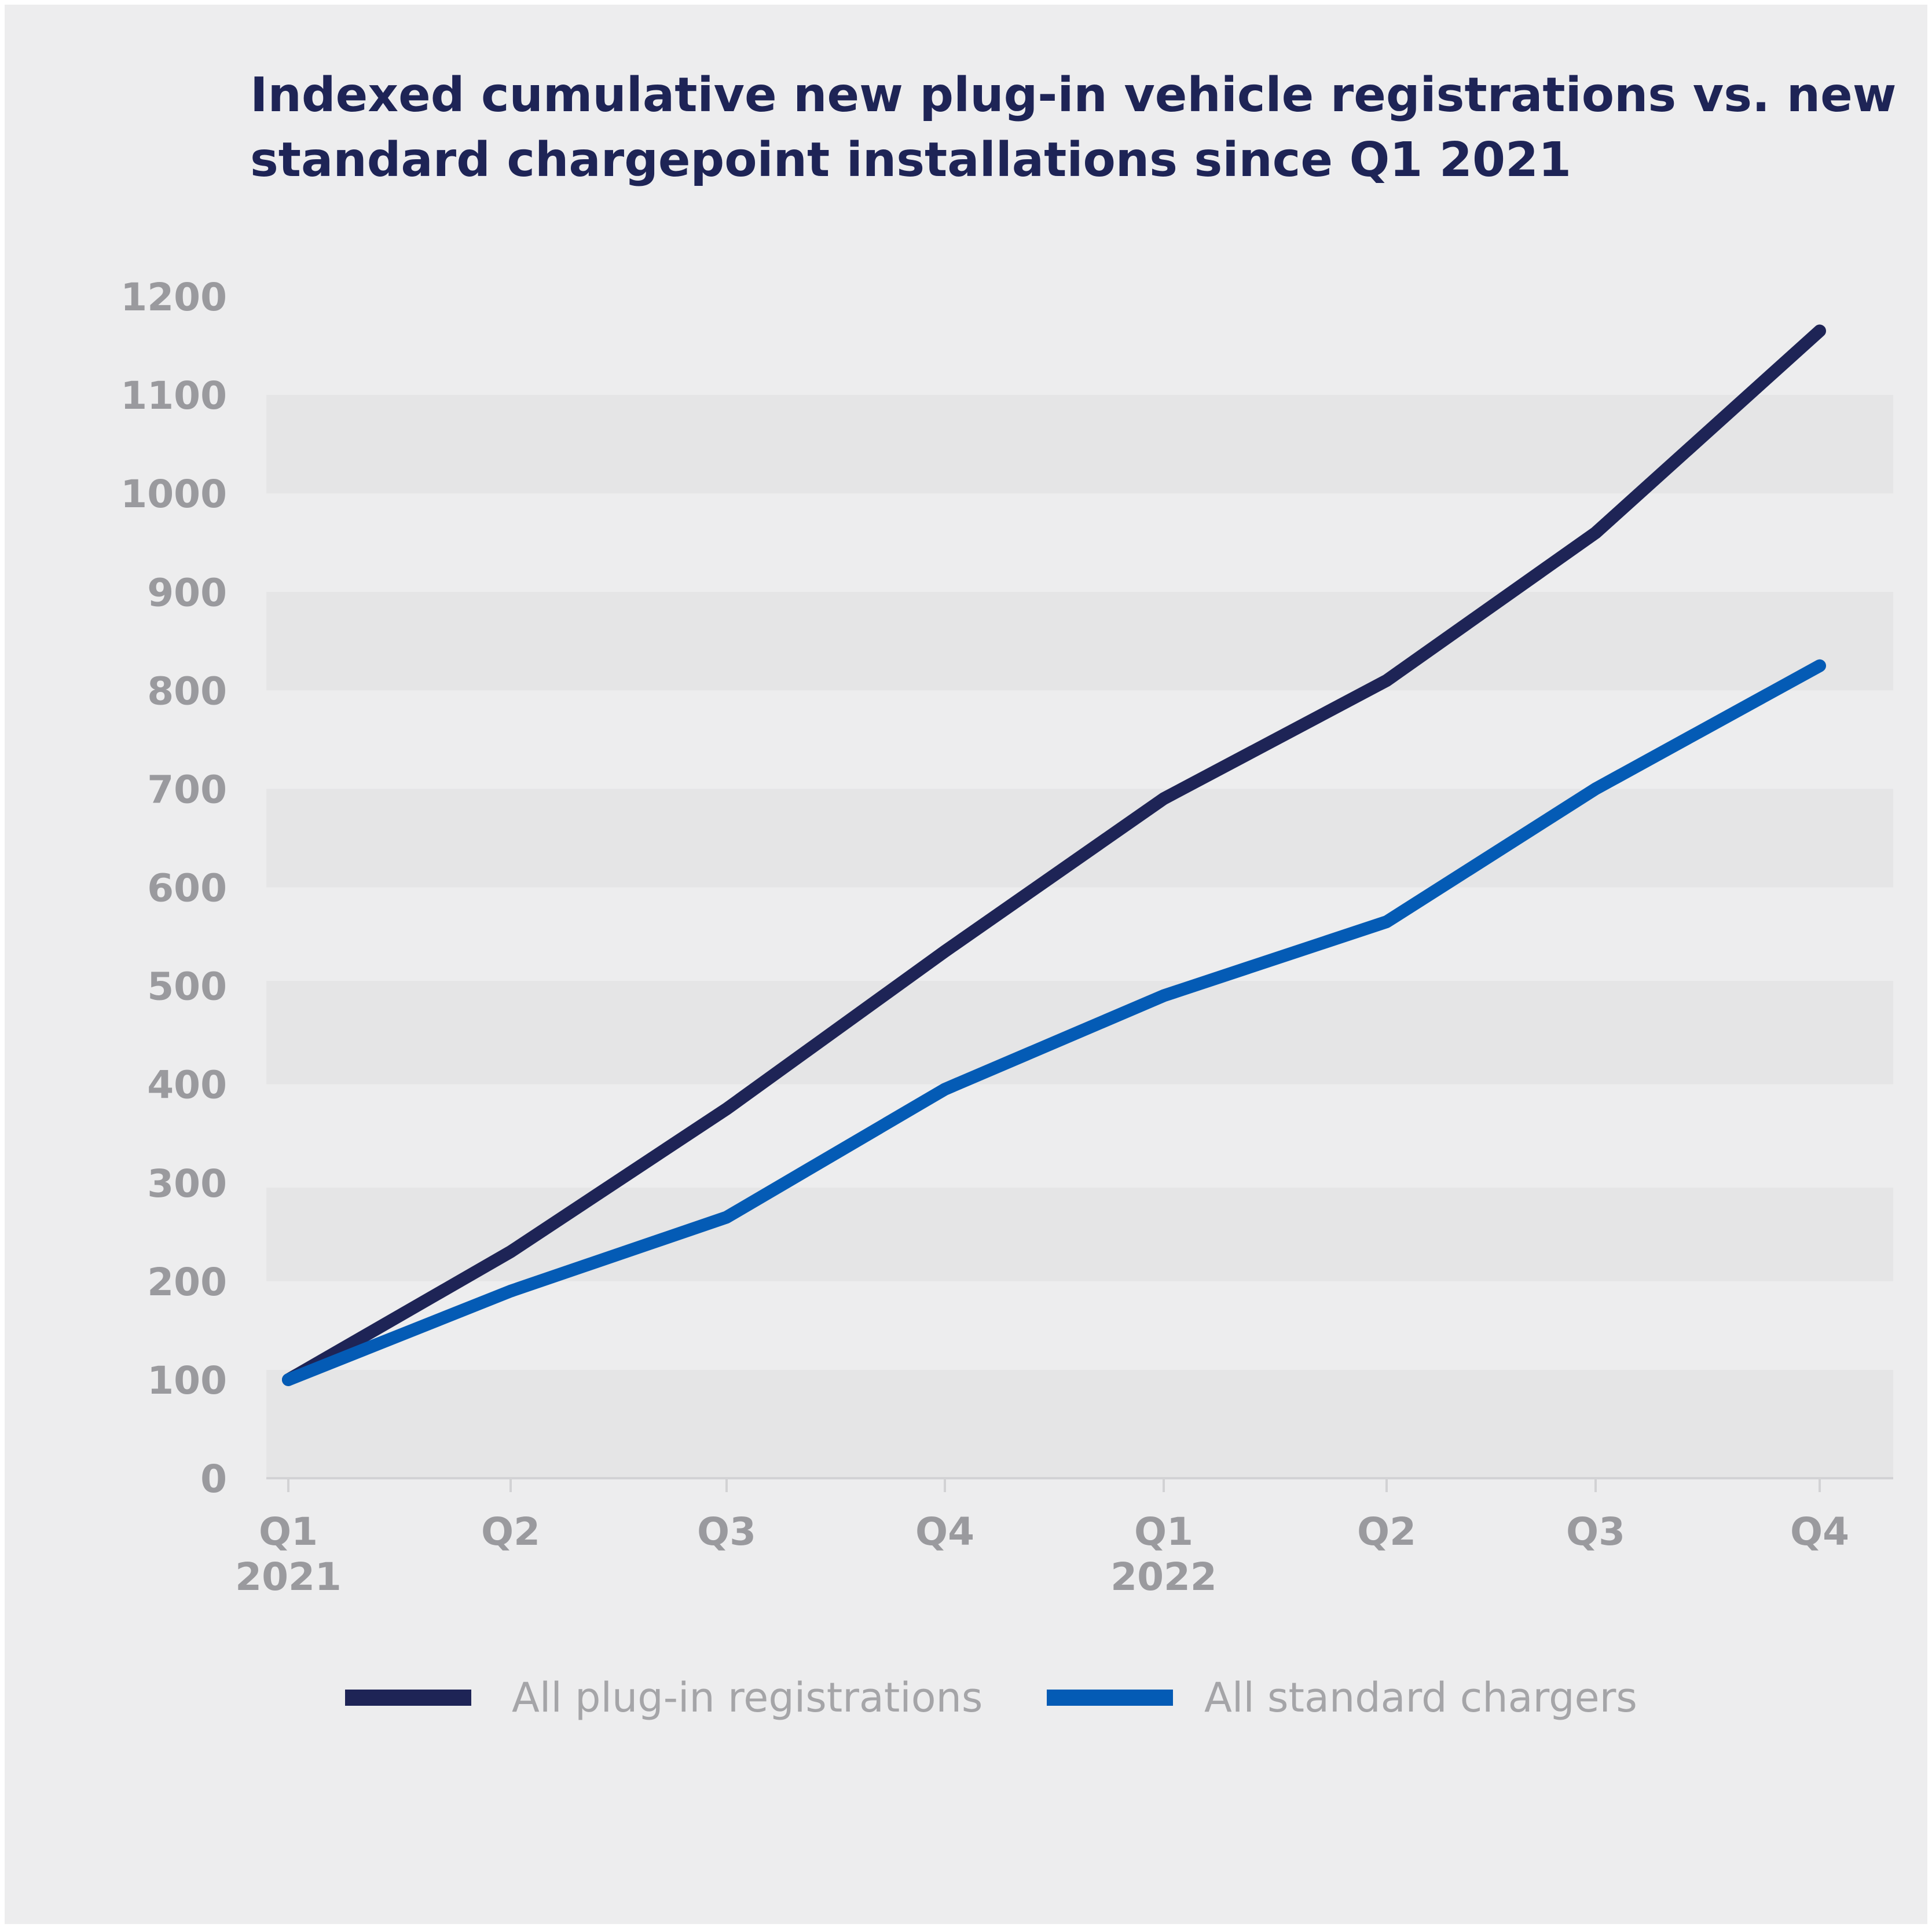 This screenshot has height=1931, width=1932. What do you see at coordinates (187, 889) in the screenshot?
I see `y-tick-label: 600` at bounding box center [187, 889].